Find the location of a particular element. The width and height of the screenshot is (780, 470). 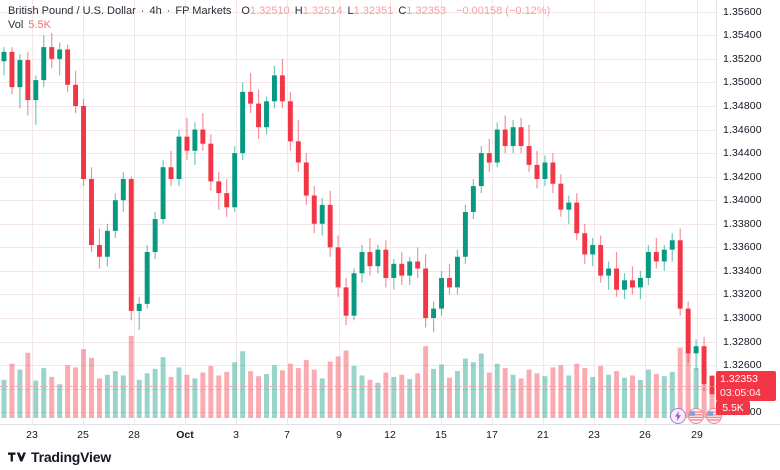

economic-event-high-impact is located at coordinates (678, 416).